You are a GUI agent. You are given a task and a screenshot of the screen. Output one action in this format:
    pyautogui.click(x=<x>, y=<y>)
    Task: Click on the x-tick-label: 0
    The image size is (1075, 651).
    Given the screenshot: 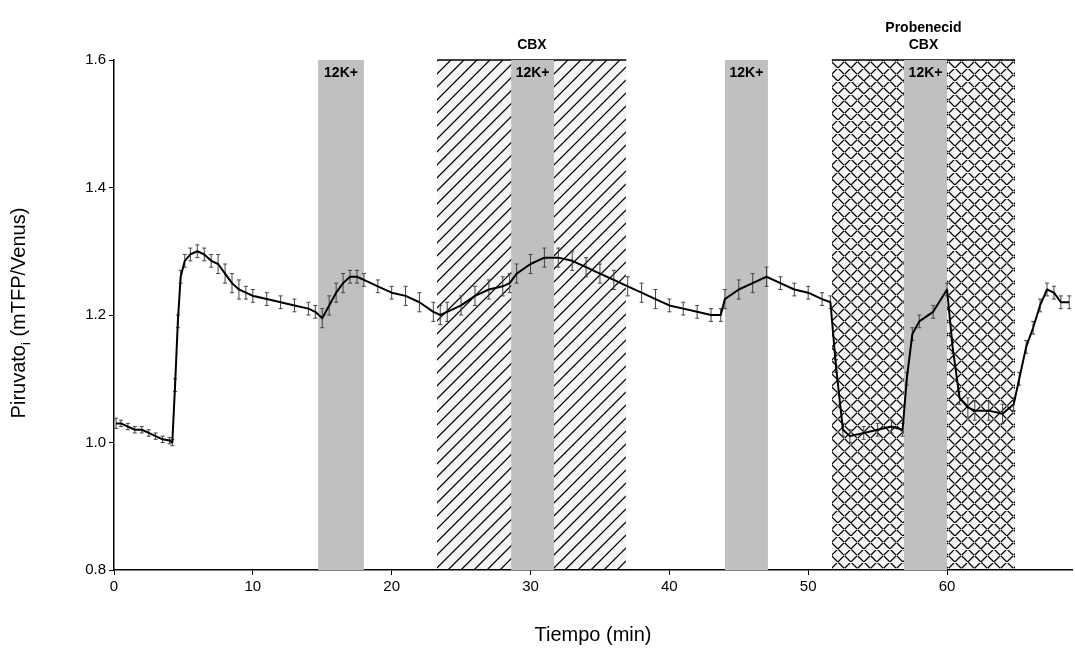 What is the action you would take?
    pyautogui.click(x=114, y=586)
    